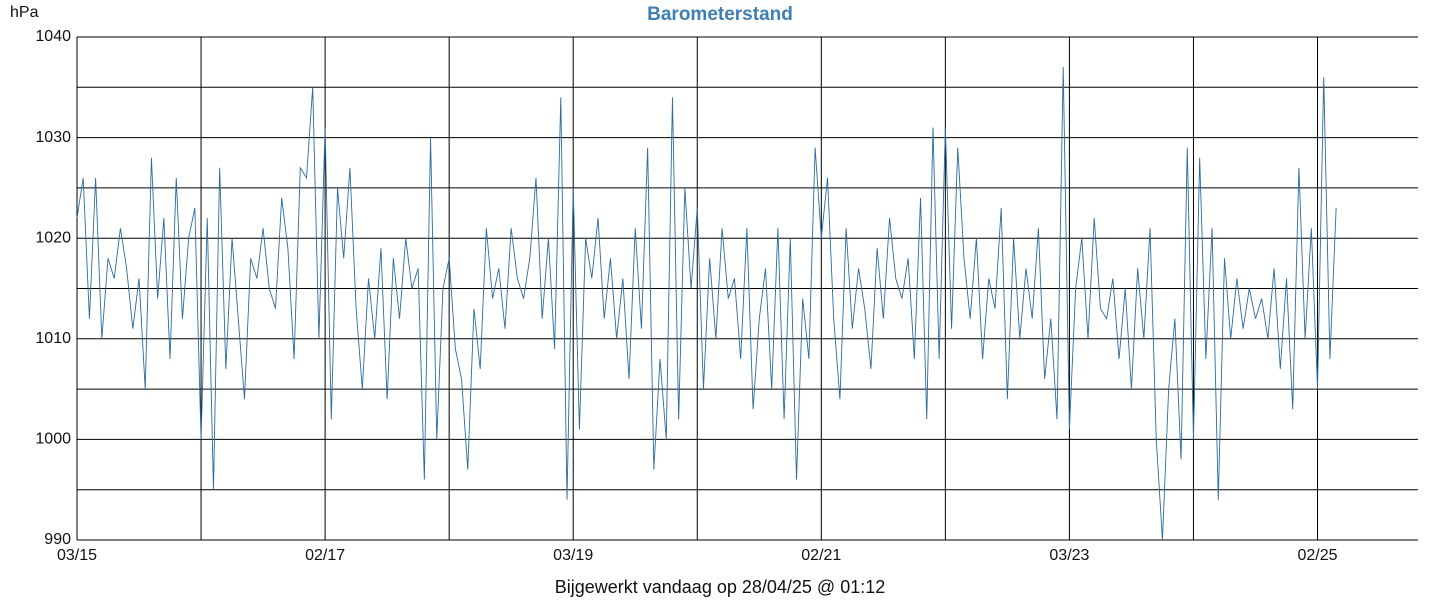 This screenshot has width=1440, height=605. What do you see at coordinates (57, 539) in the screenshot?
I see `y-tick-label: 990` at bounding box center [57, 539].